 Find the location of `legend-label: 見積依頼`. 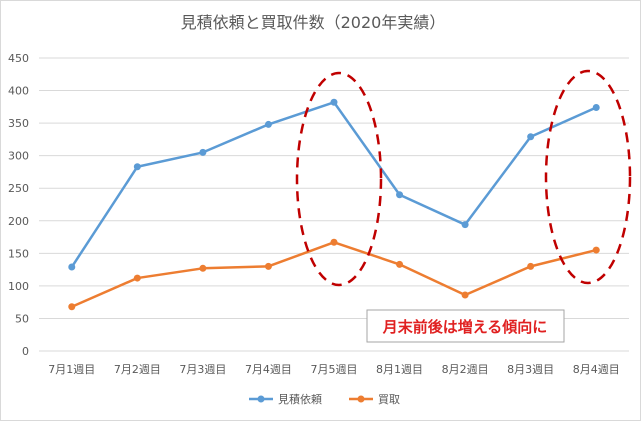

legend-label: 見積依頼 is located at coordinates (300, 399).